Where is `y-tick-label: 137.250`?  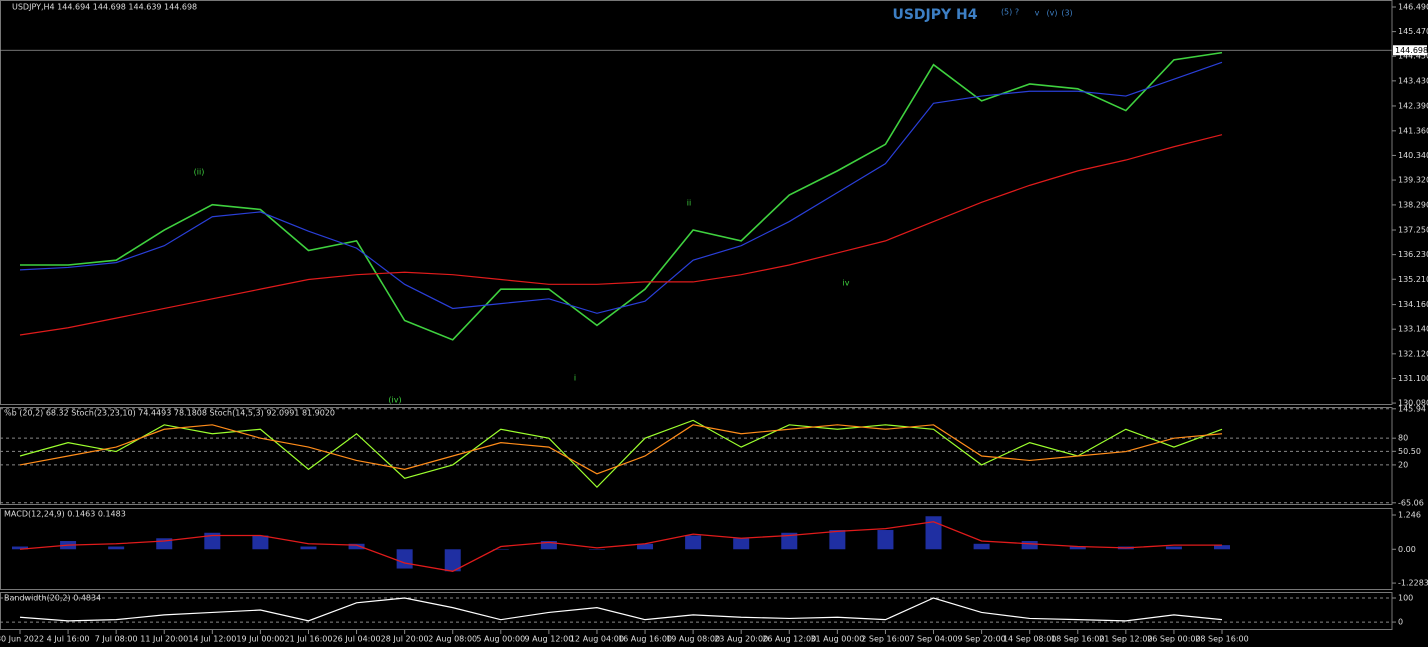 y-tick-label: 137.250 is located at coordinates (1413, 230).